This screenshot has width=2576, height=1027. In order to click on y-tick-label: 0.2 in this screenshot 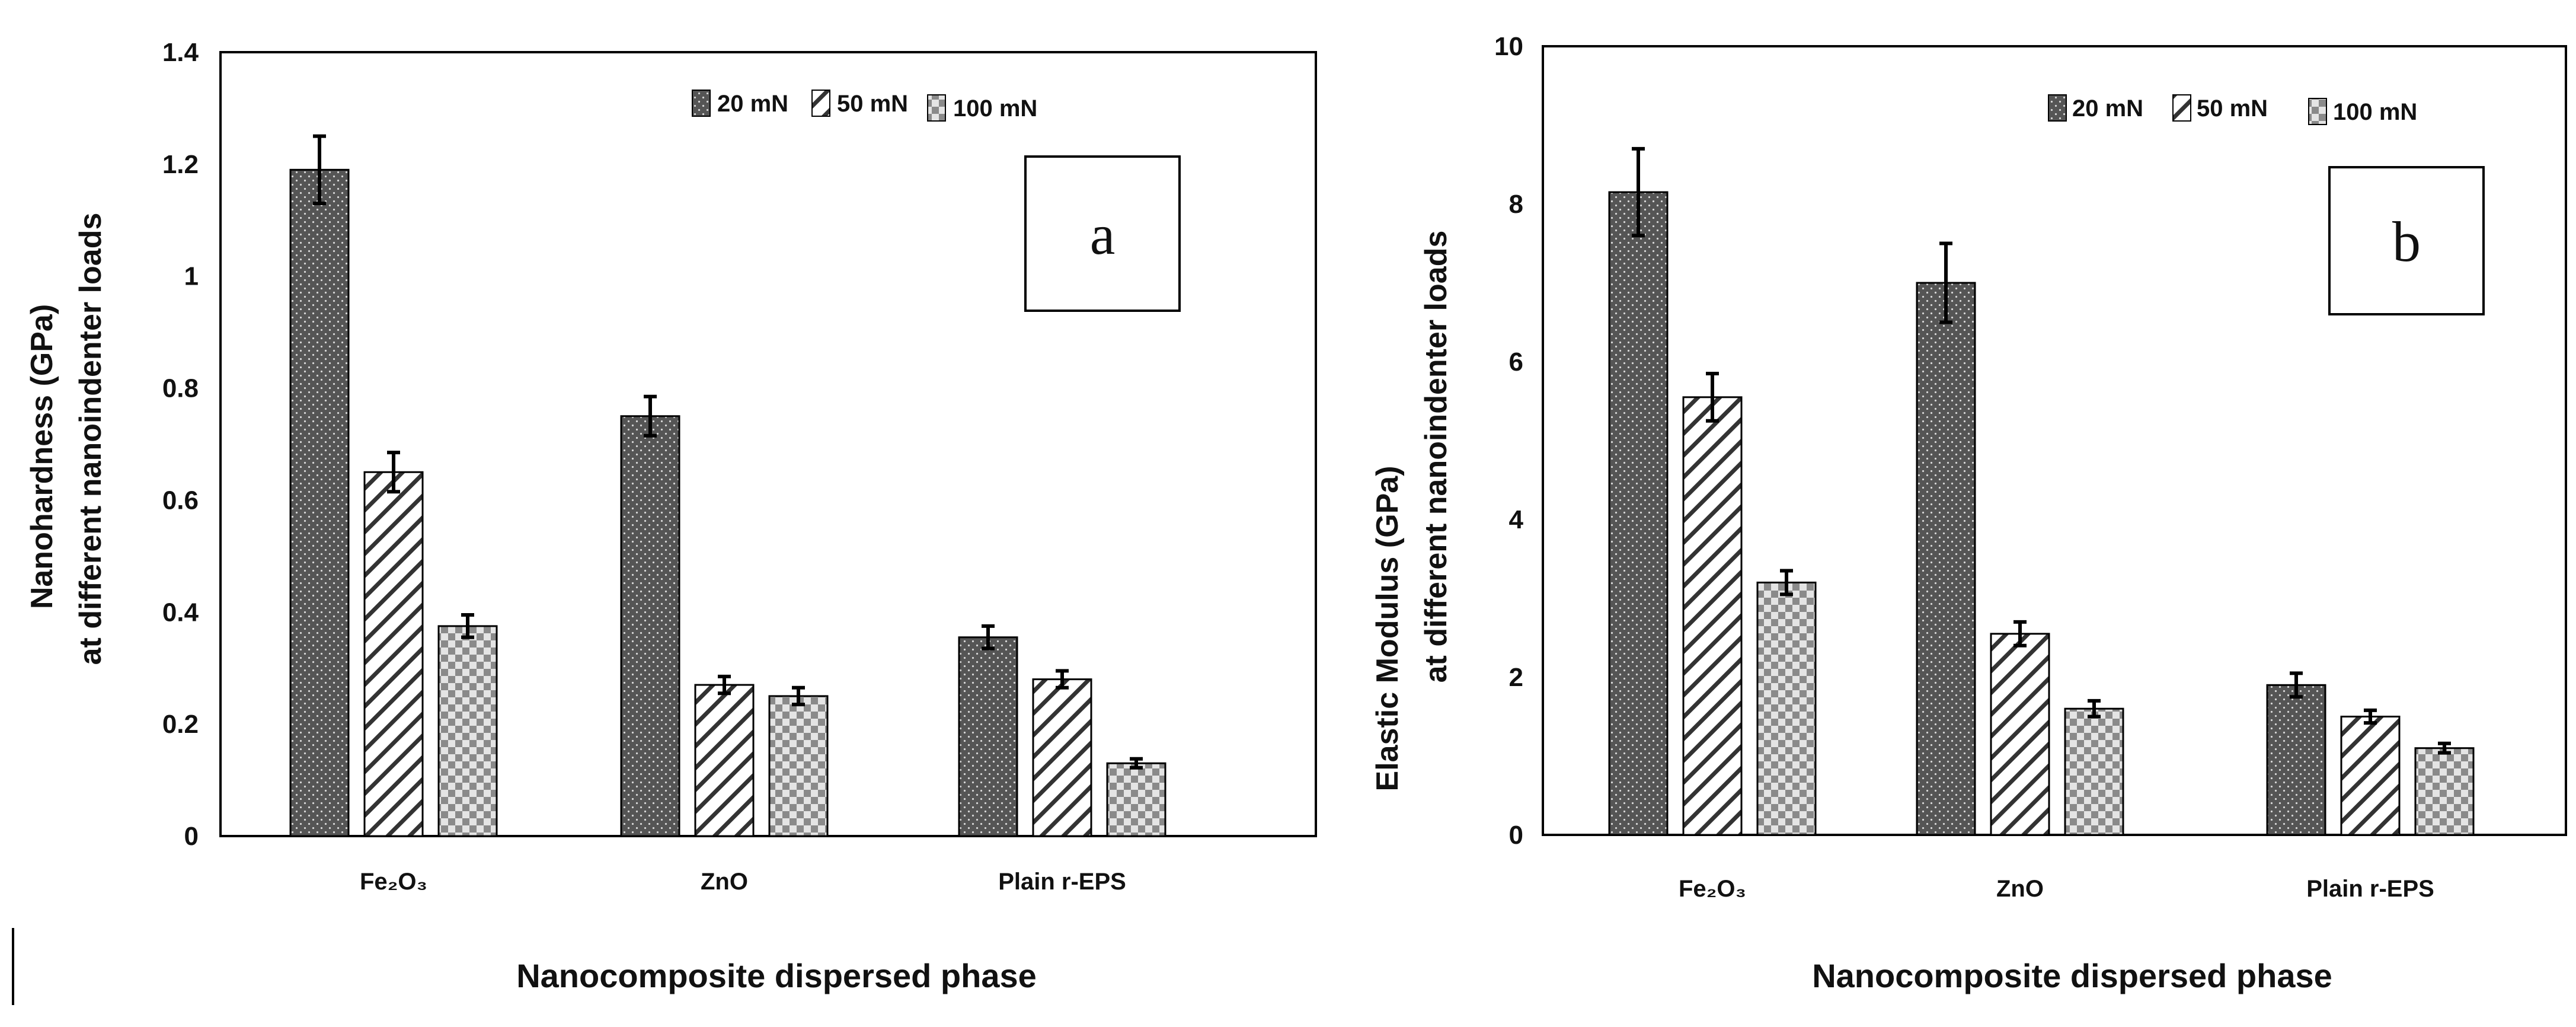, I will do `click(180, 724)`.